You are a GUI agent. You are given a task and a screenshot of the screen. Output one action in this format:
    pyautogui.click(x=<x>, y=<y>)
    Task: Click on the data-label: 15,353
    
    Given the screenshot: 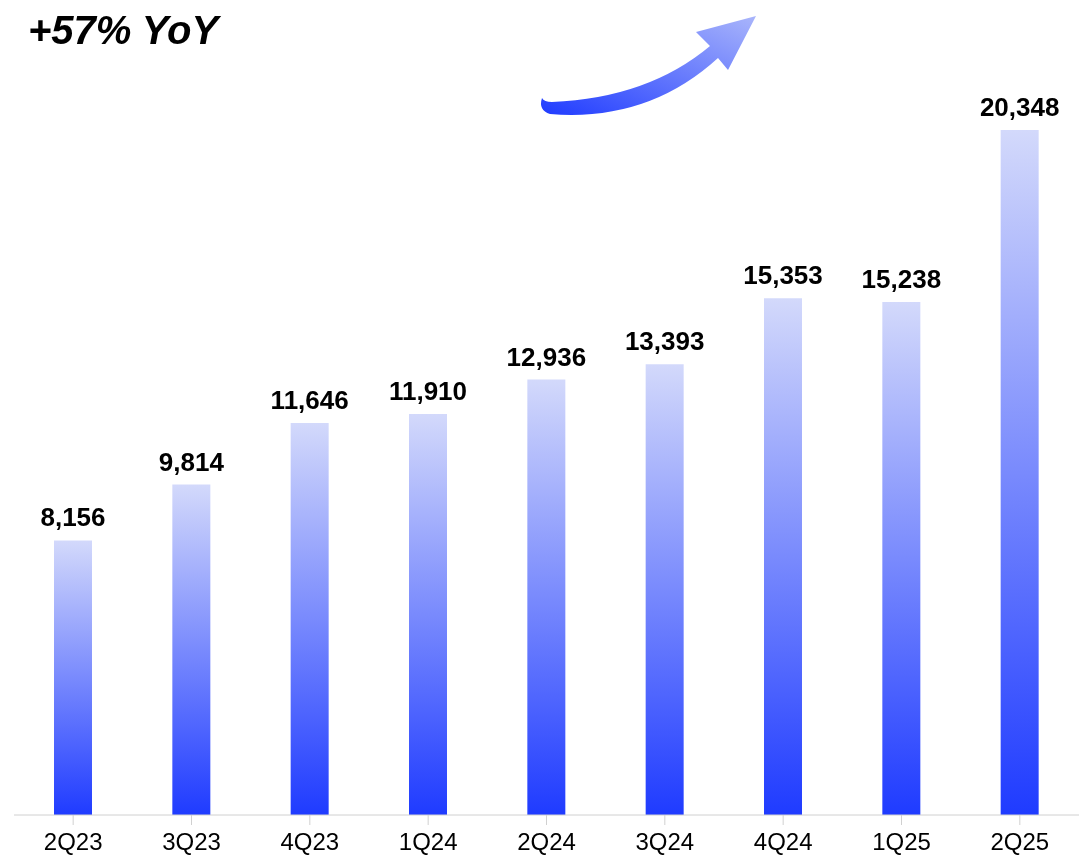 What is the action you would take?
    pyautogui.click(x=783, y=275)
    